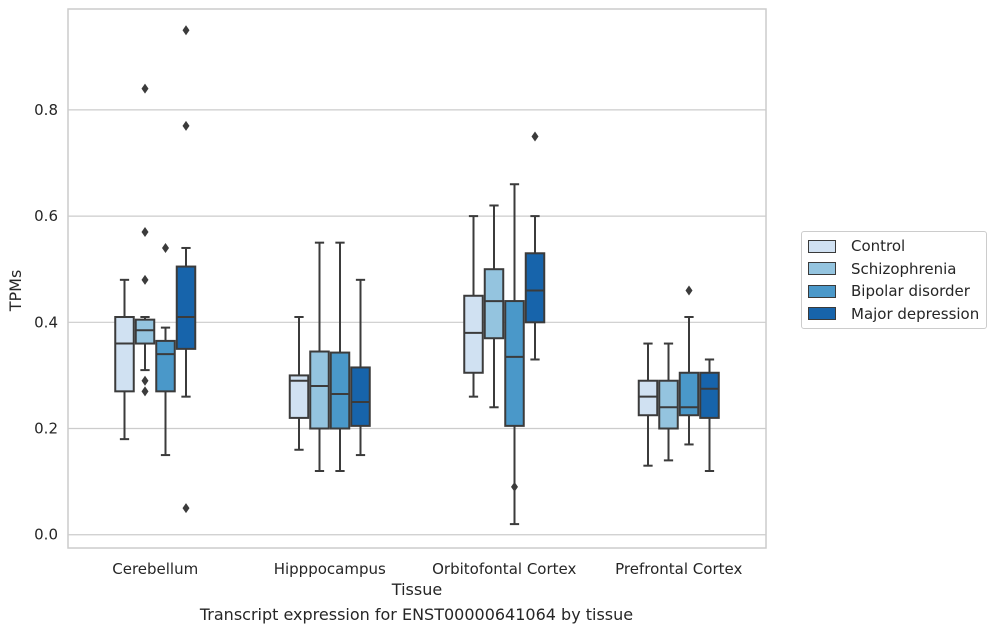  What do you see at coordinates (416, 589) in the screenshot?
I see `x-axis-label: Tissue` at bounding box center [416, 589].